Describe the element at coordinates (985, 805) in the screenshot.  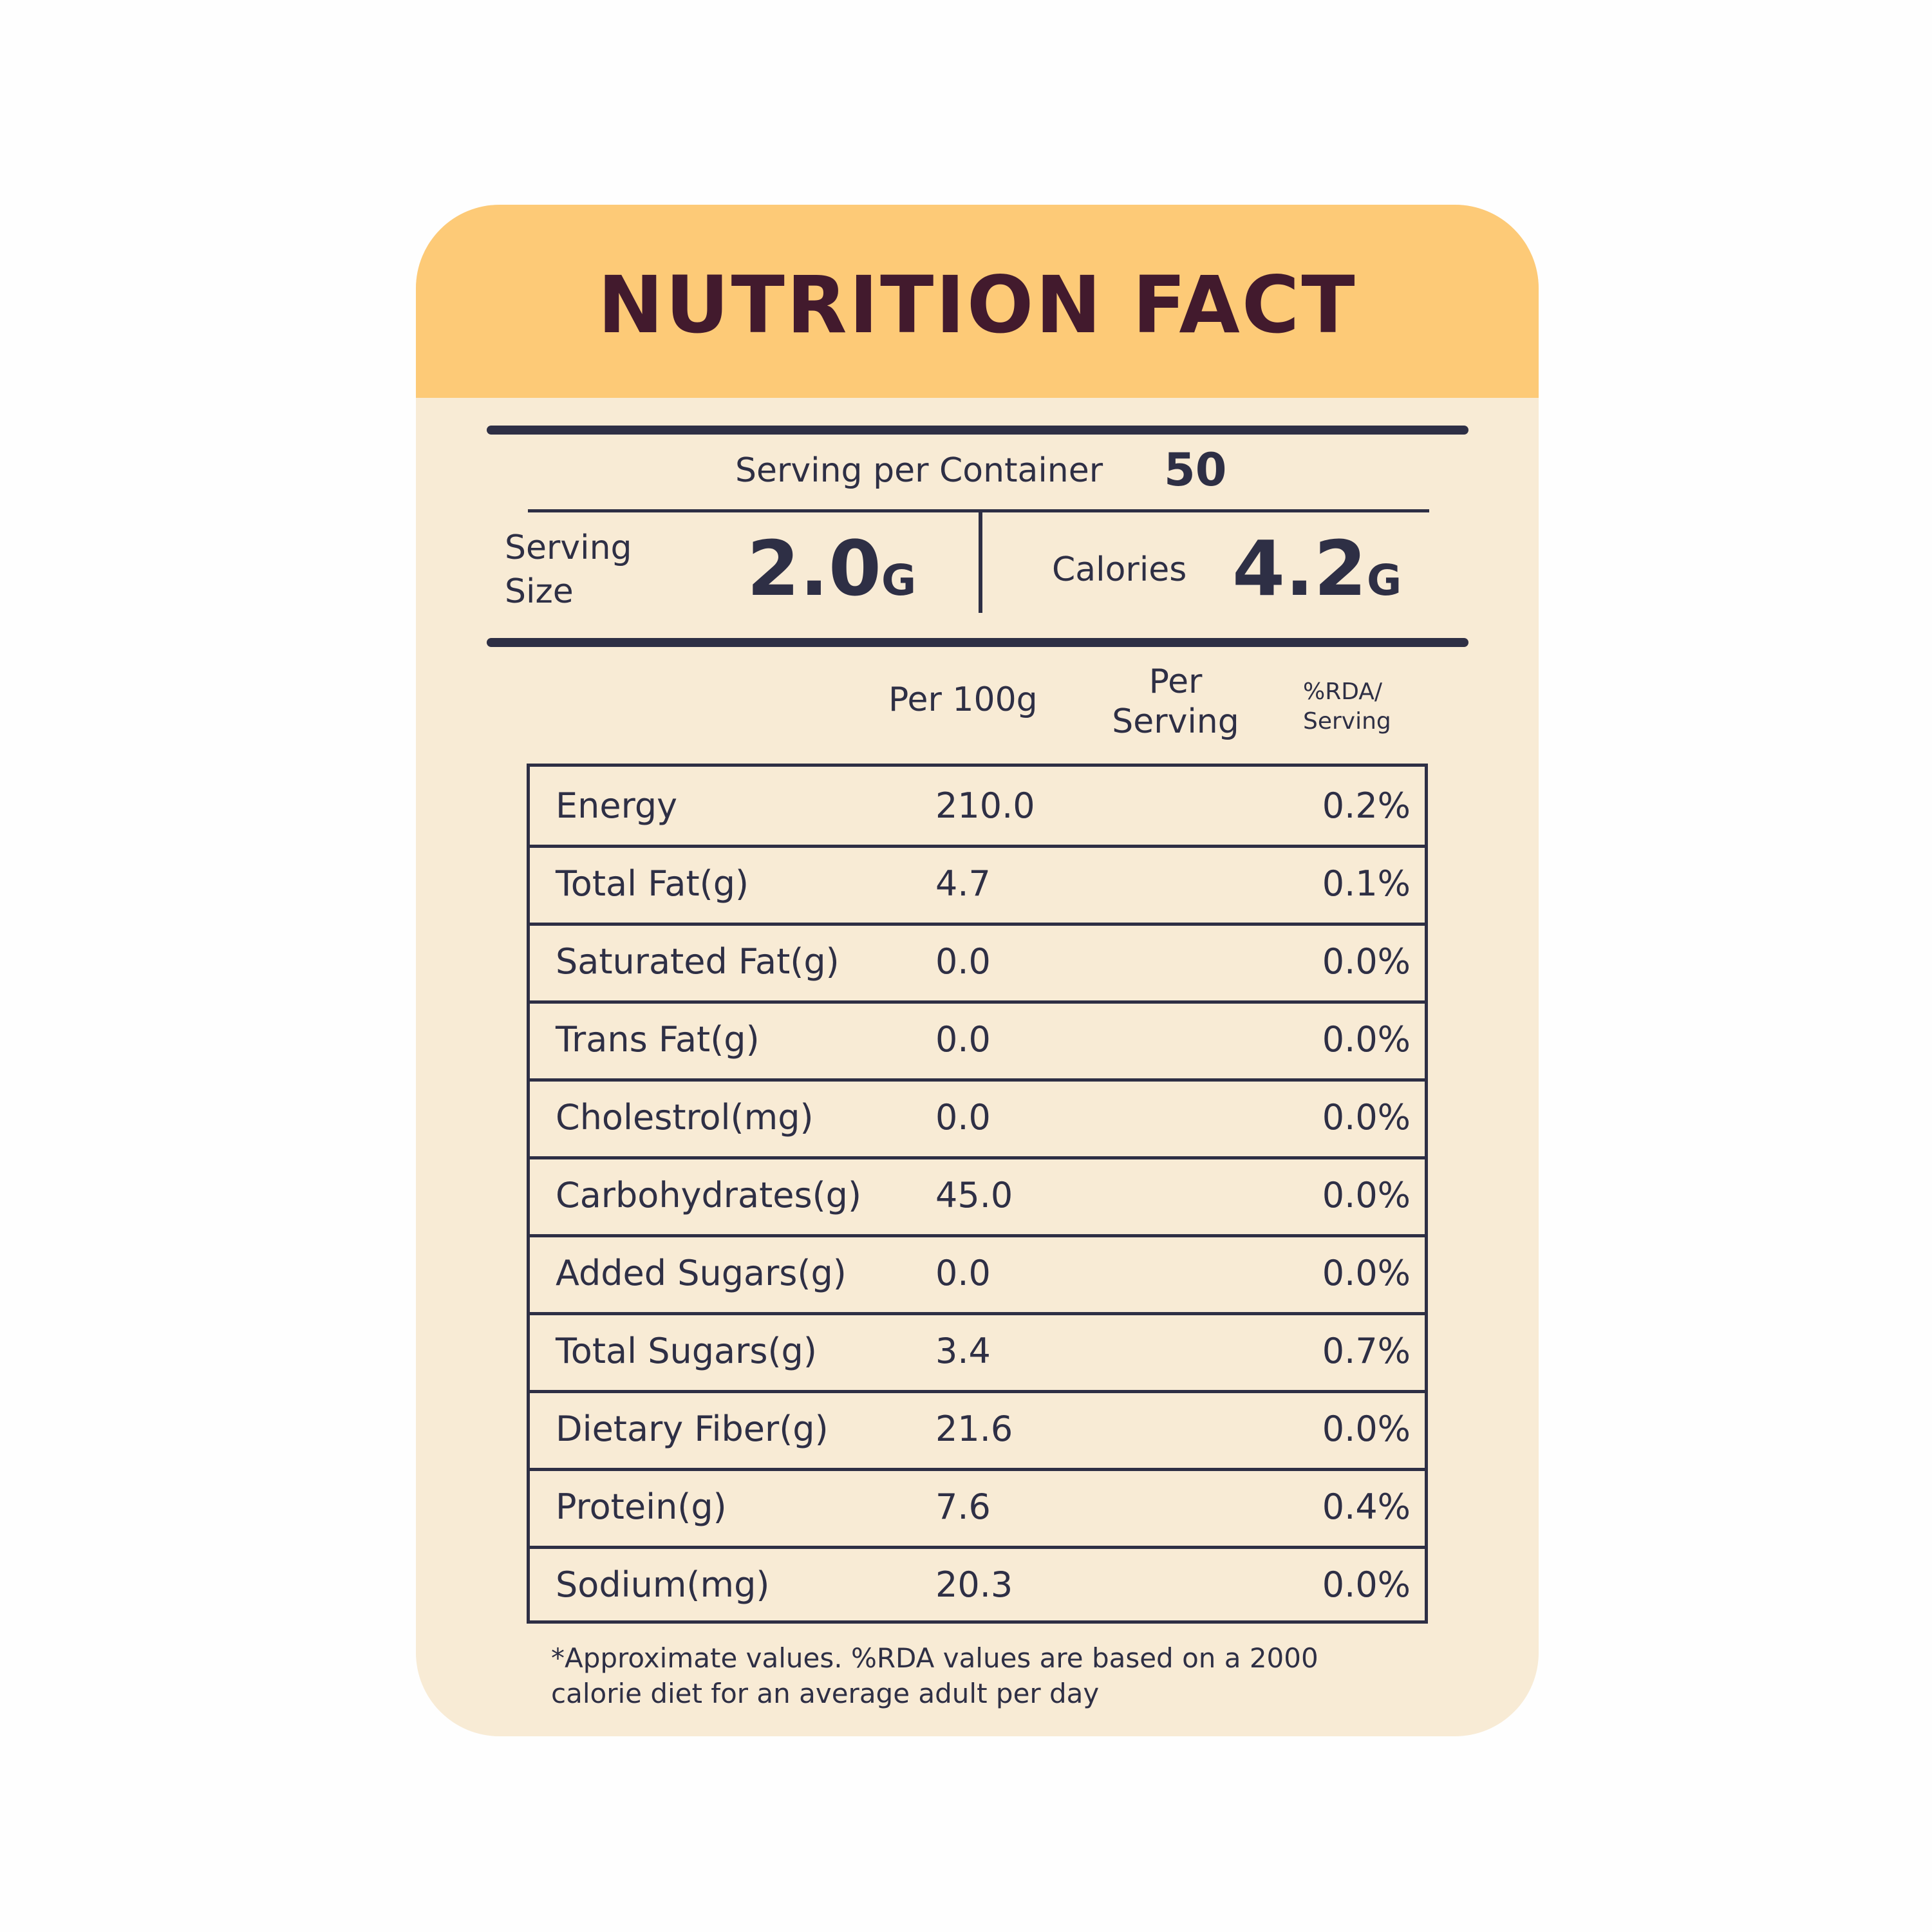
I see `nutrient-per100: 210.0` at that location.